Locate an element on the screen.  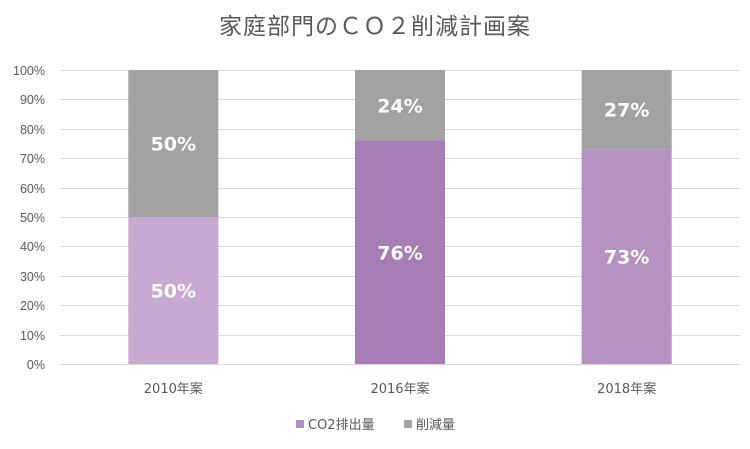
y-tick-label: 100% is located at coordinates (29, 71).